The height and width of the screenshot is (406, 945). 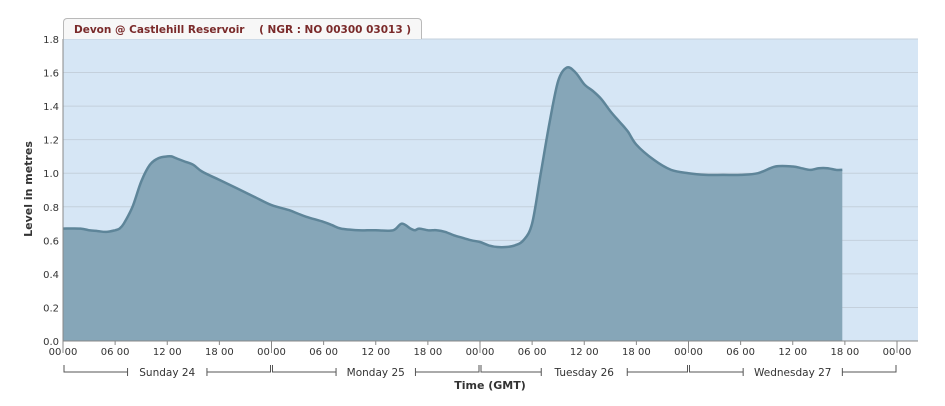 I want to click on x-axis-label: Time (GMT), so click(x=490, y=385).